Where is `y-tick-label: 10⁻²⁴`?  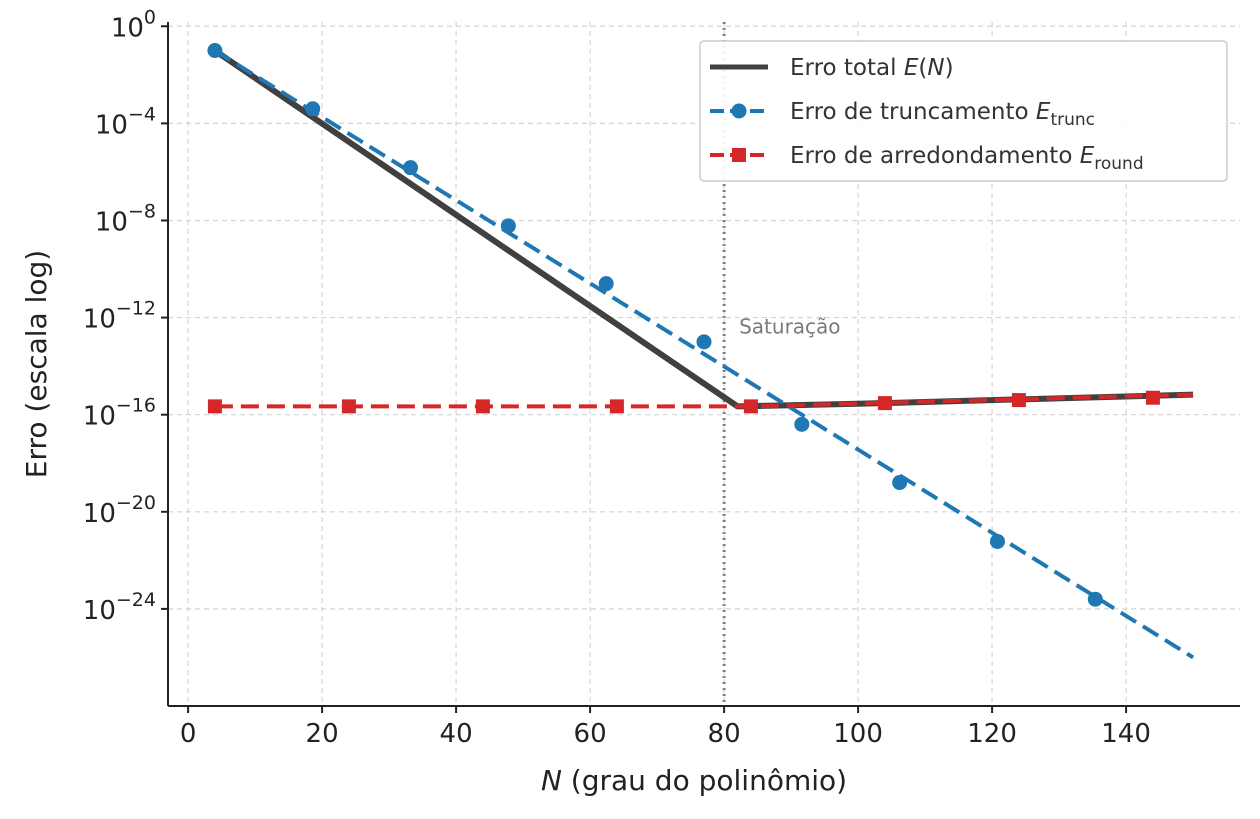 y-tick-label: 10⁻²⁴ is located at coordinates (119, 607).